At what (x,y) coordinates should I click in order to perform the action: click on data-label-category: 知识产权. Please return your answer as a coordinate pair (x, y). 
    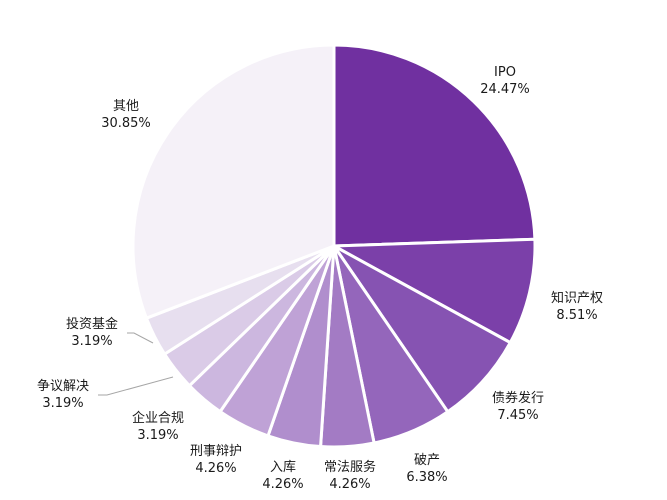
    Looking at the image, I should click on (577, 298).